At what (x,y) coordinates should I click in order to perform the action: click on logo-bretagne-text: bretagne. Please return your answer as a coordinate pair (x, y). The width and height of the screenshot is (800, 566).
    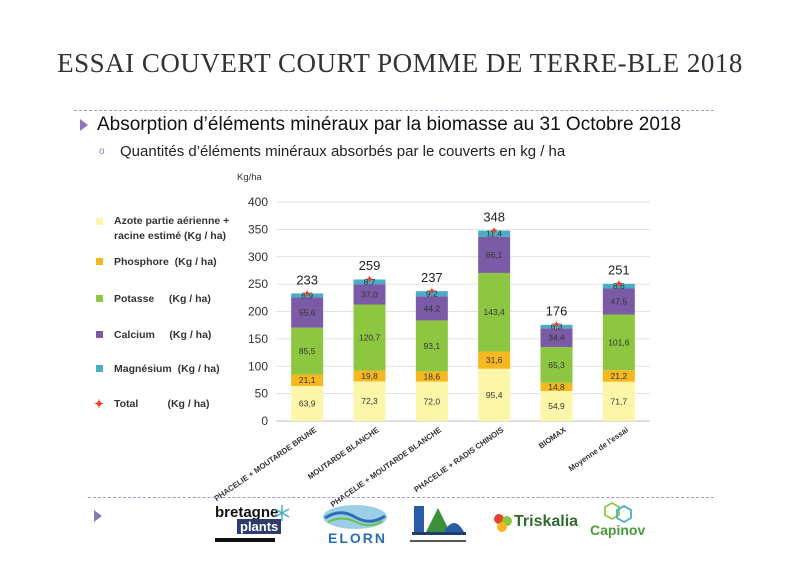
    Looking at the image, I should click on (247, 512).